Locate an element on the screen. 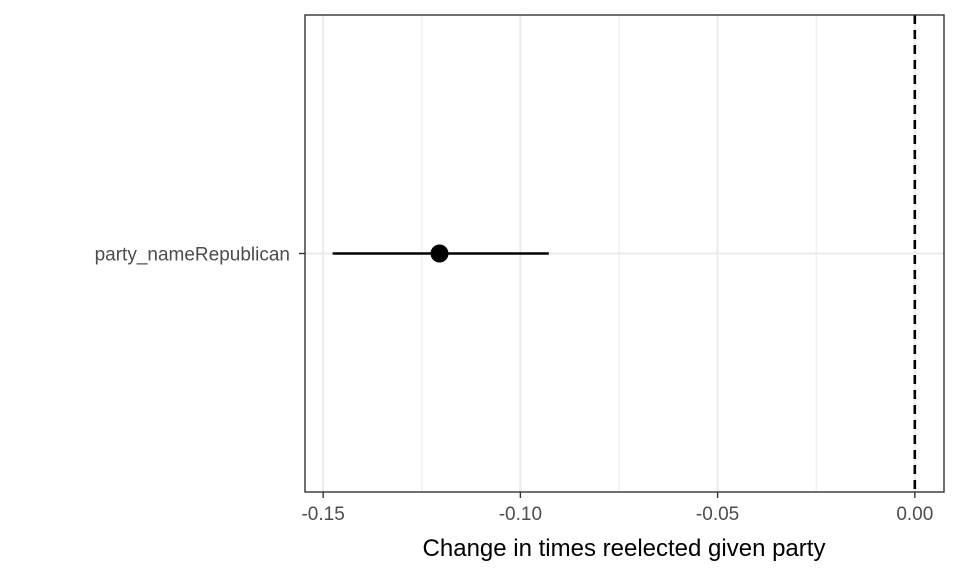 This screenshot has width=960, height=576. x-tick-label: -0.10 is located at coordinates (520, 514).